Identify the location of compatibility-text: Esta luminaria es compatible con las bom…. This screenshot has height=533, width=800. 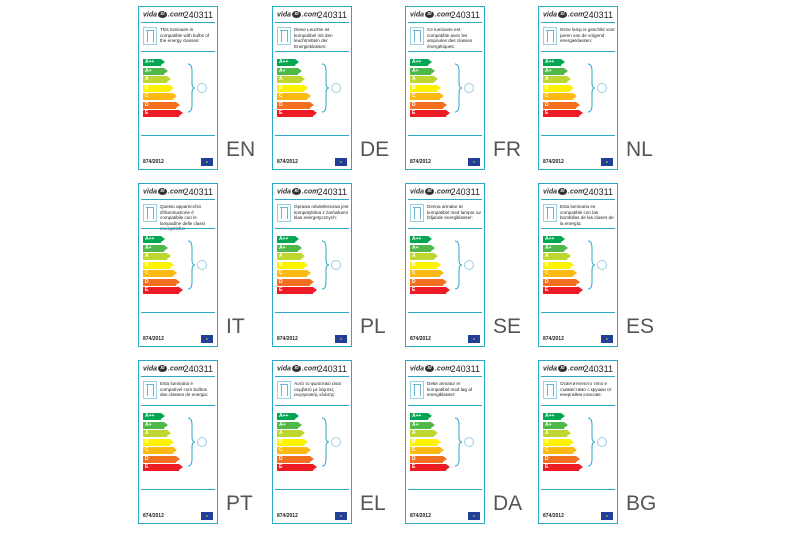
(587, 215).